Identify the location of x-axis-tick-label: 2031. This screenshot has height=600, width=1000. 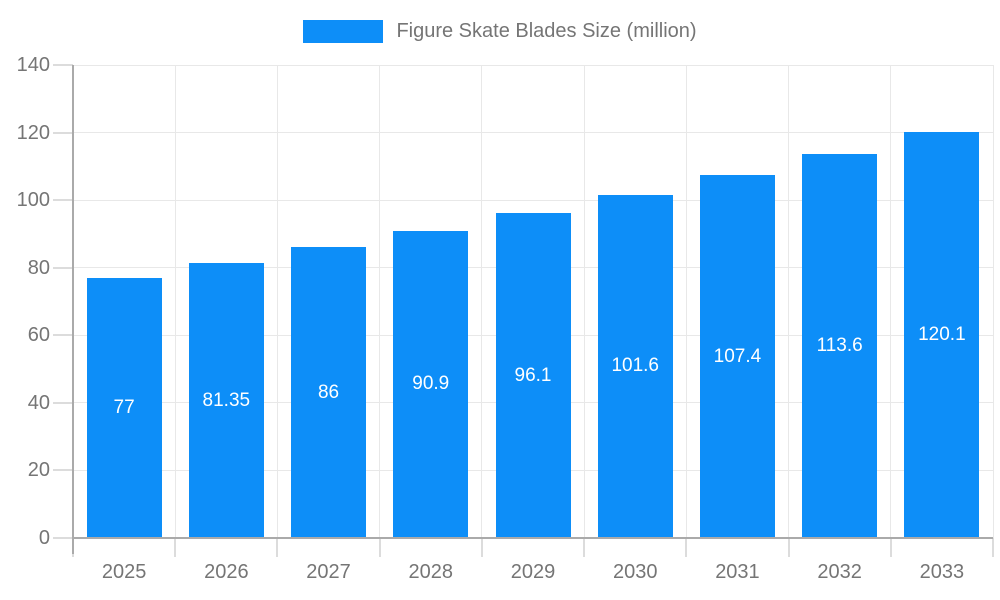
(737, 572).